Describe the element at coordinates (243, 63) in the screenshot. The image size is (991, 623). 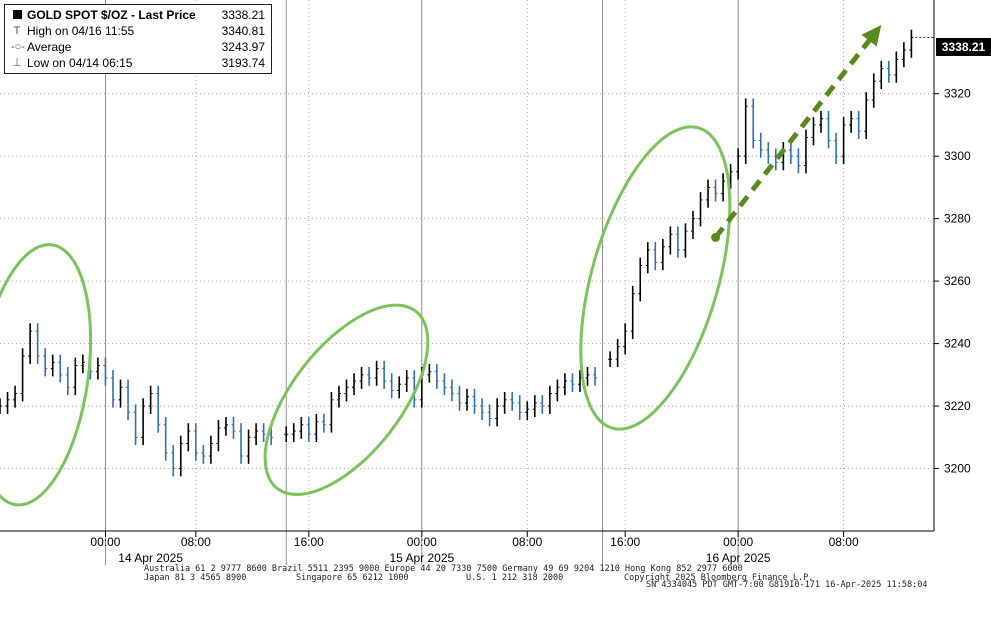
I see `legend-low-value: 3193.74` at that location.